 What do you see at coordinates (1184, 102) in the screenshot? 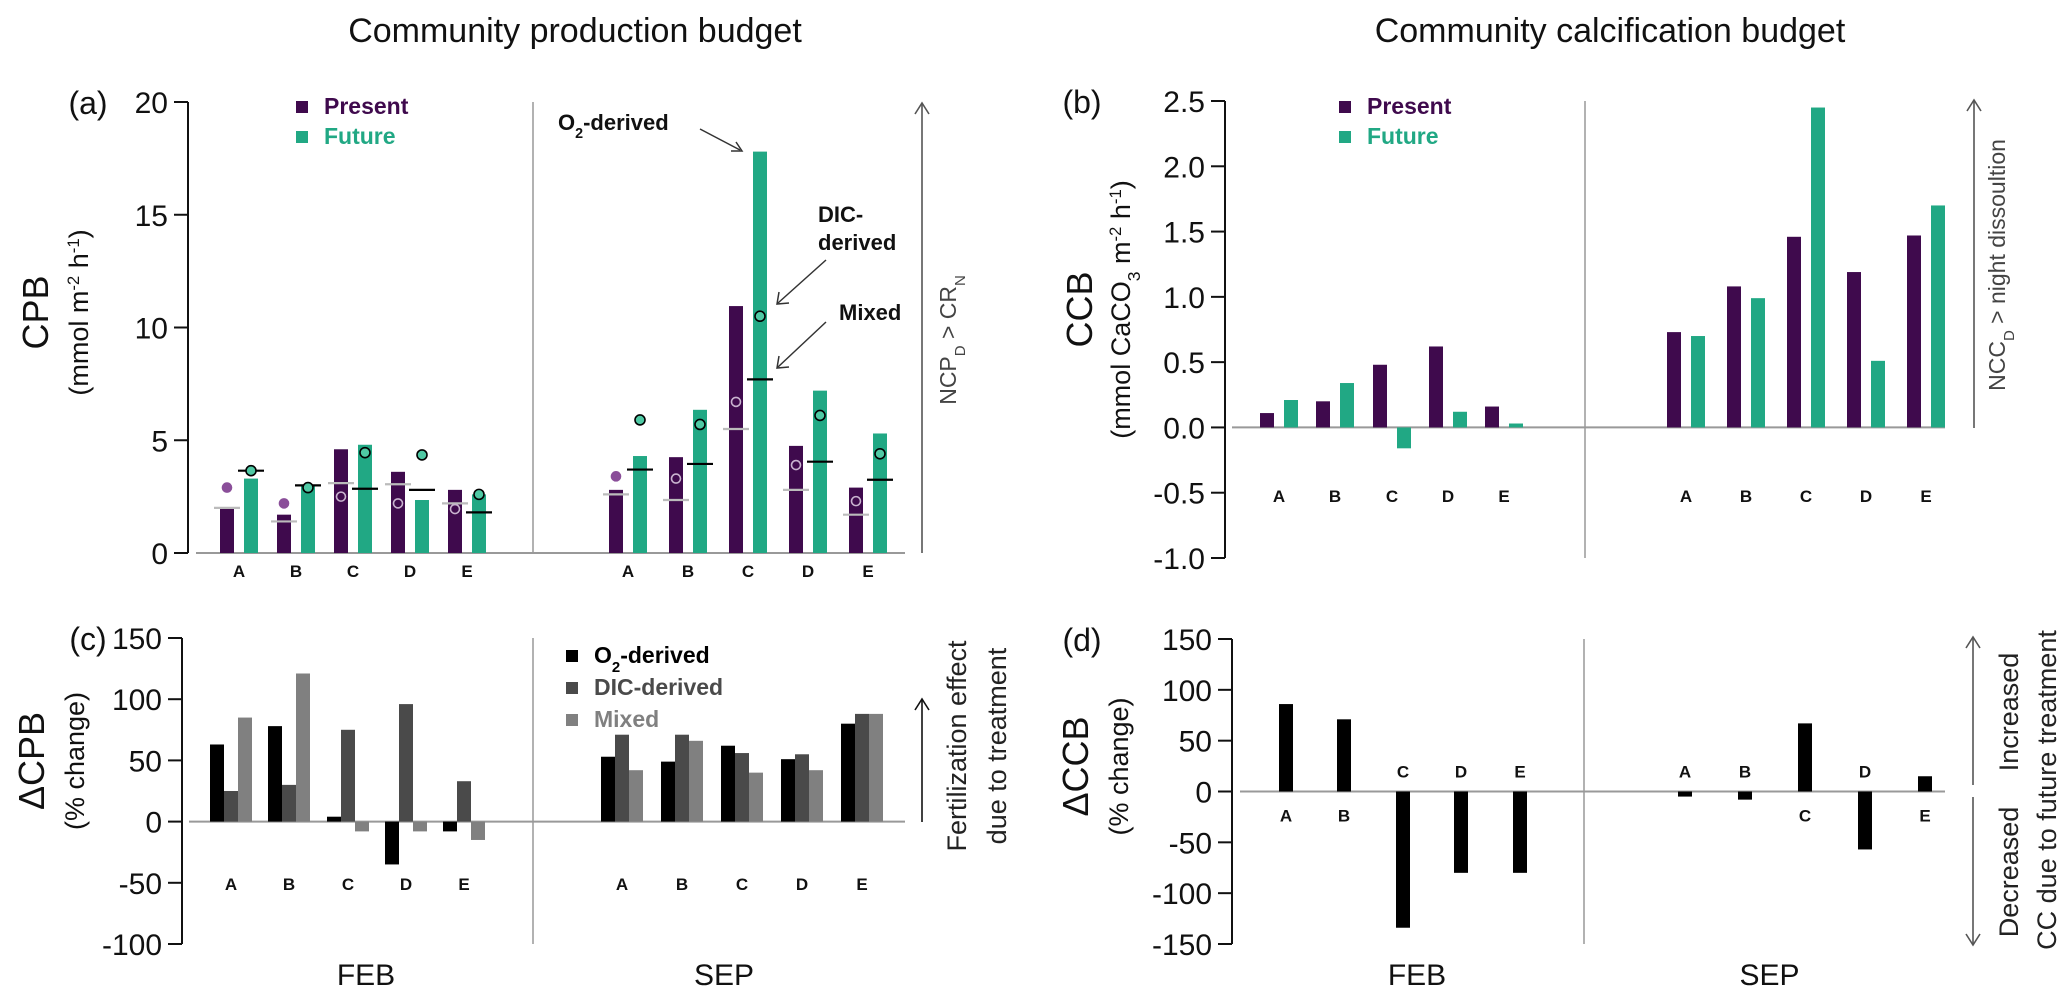
I see `y-tick-label: 2.5` at bounding box center [1184, 102].